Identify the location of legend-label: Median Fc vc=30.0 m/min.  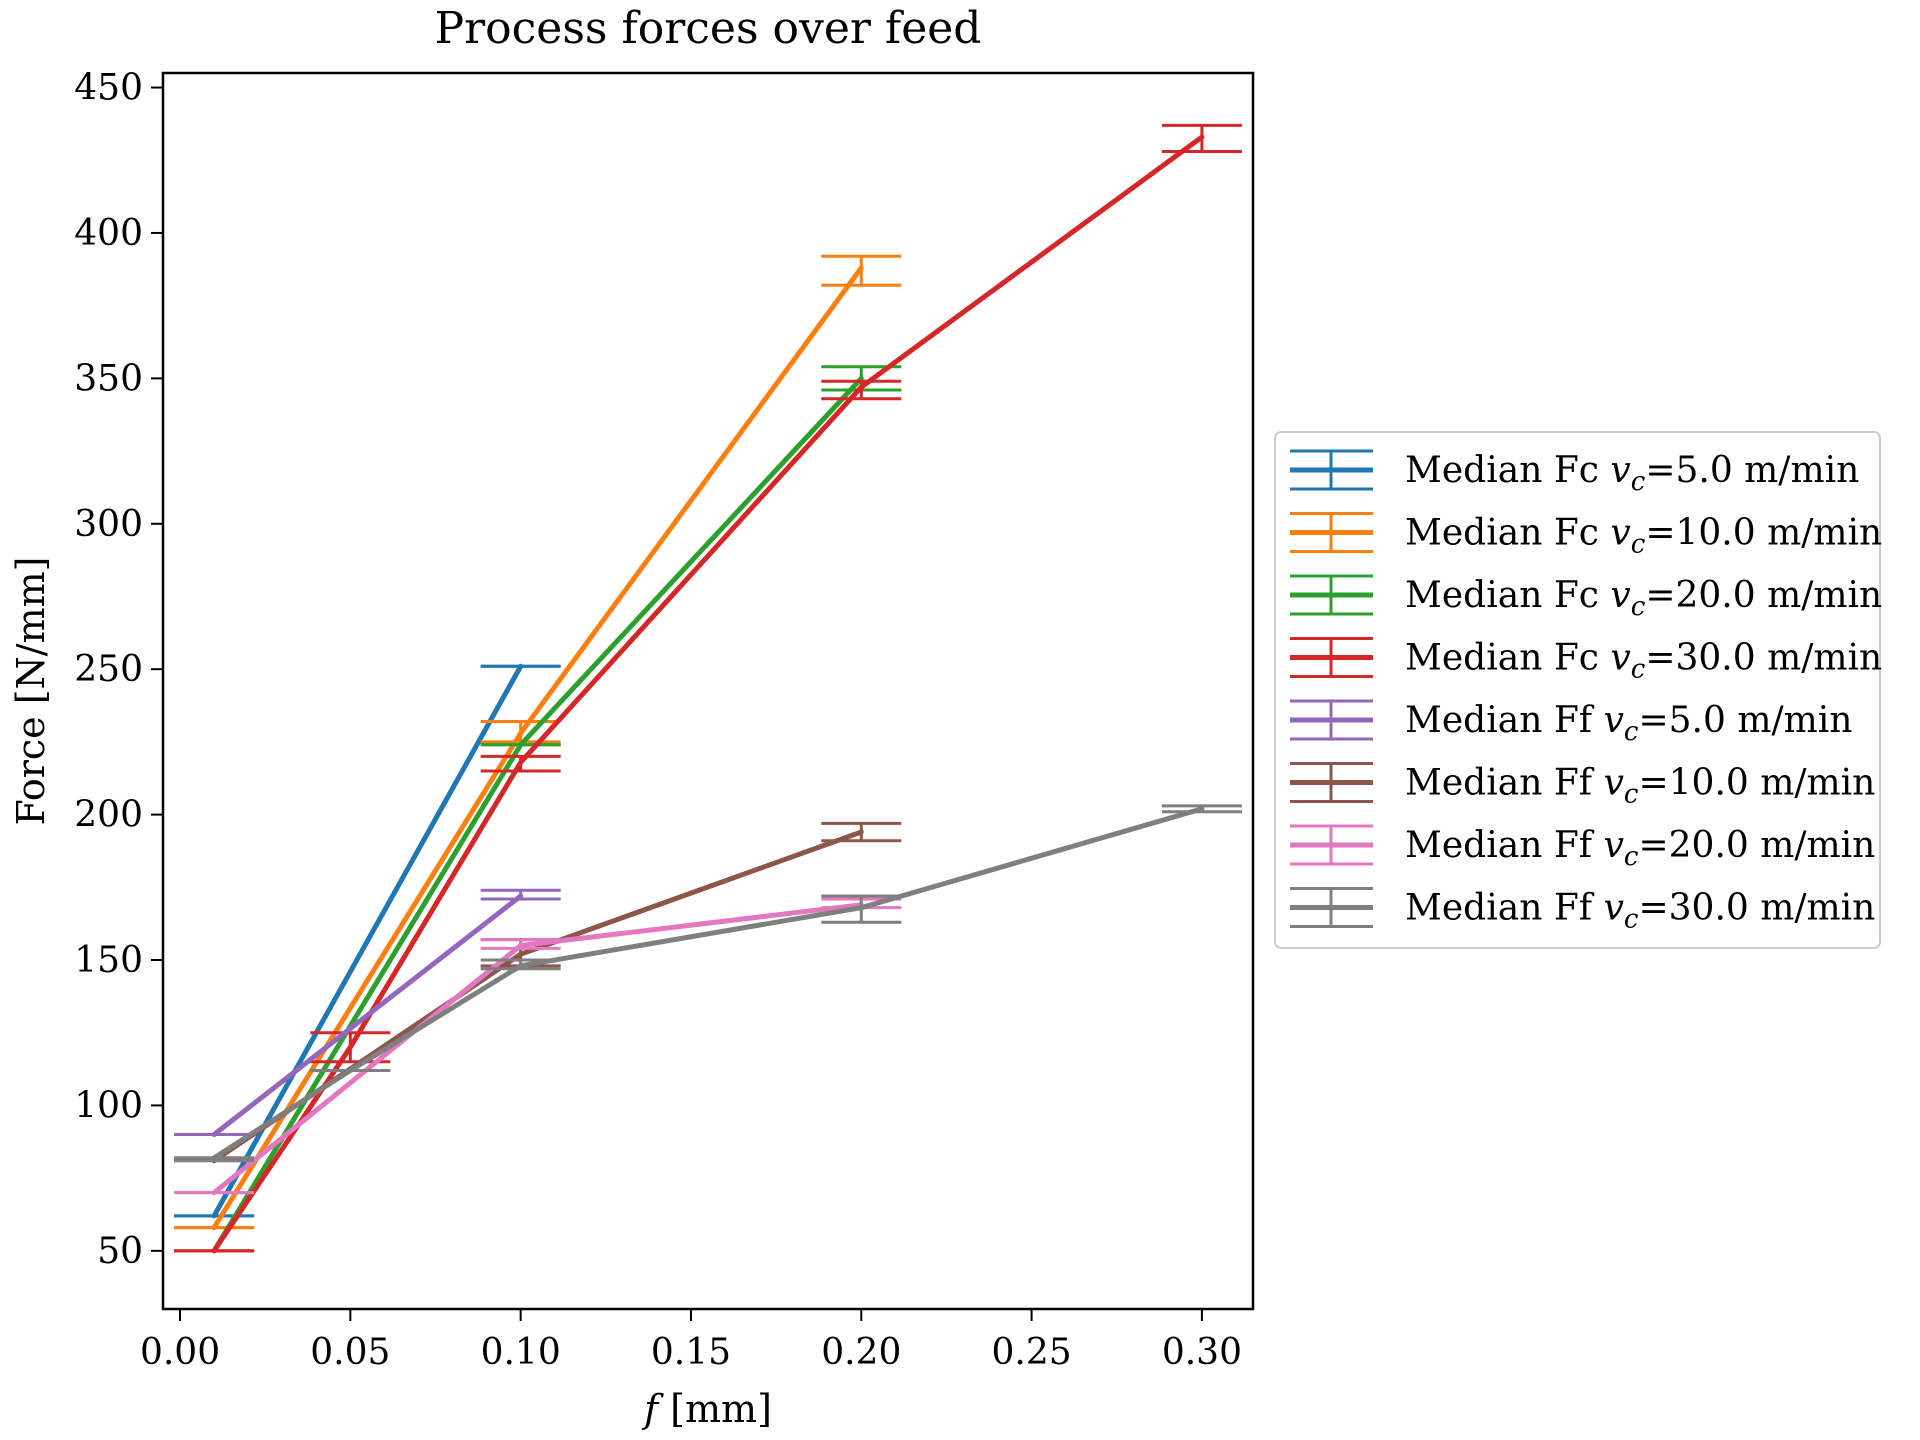
(1643, 661).